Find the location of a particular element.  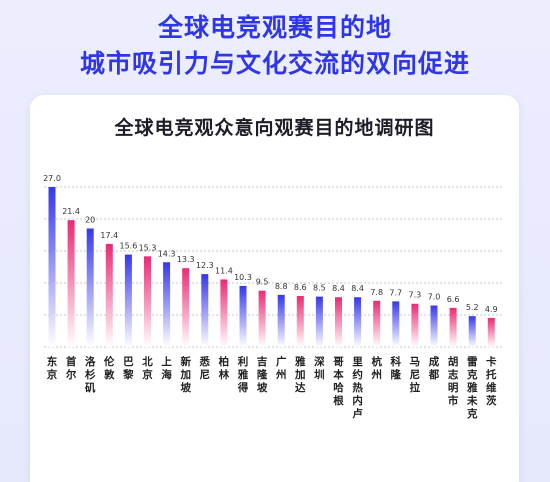

category-label: 哥本哈根 is located at coordinates (338, 381).